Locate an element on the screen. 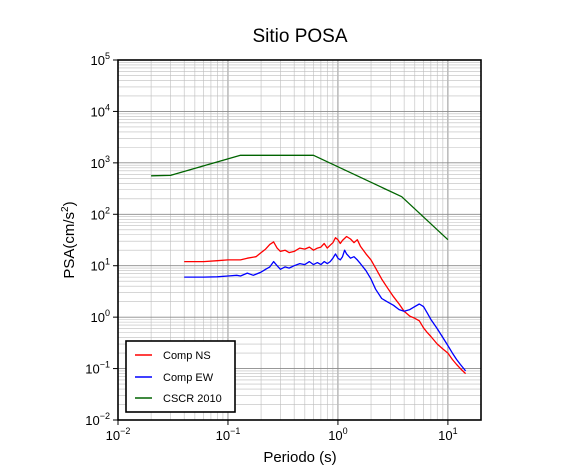  y-axis-label: PSA(cm/s2) is located at coordinates (69, 239).